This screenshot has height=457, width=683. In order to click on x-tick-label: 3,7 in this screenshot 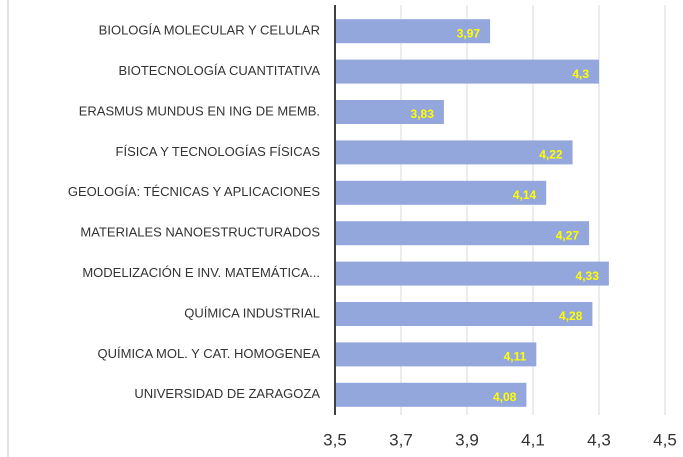, I will do `click(401, 439)`.